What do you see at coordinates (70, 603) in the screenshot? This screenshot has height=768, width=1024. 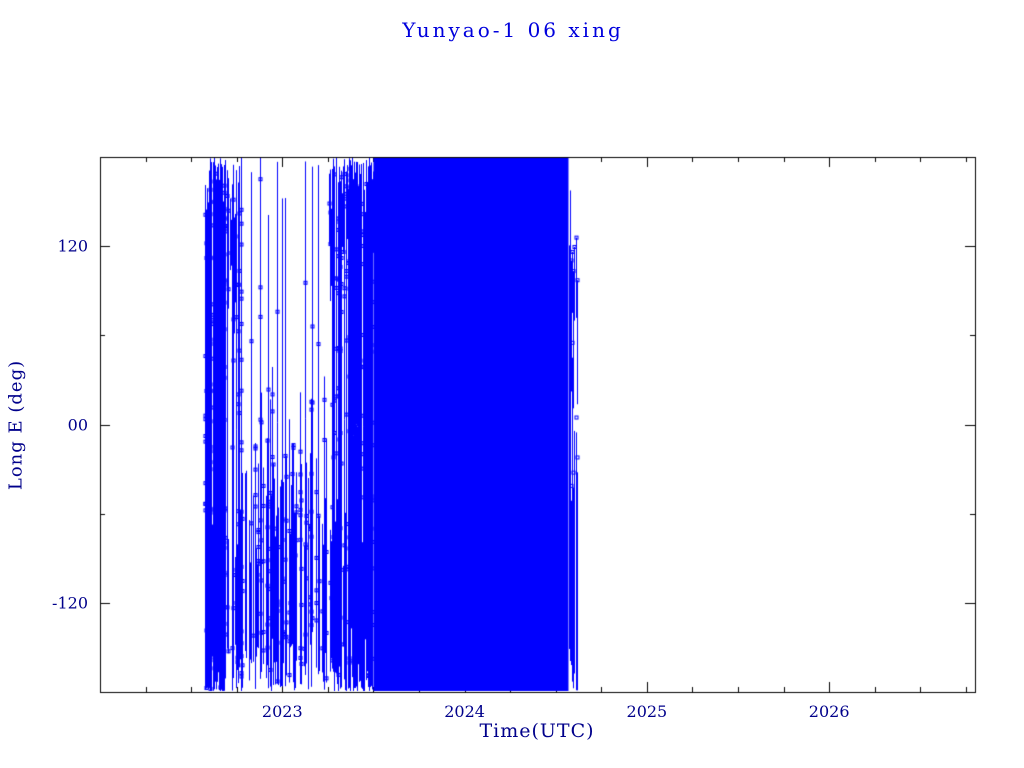 I see `y-tick-label: -120` at bounding box center [70, 603].